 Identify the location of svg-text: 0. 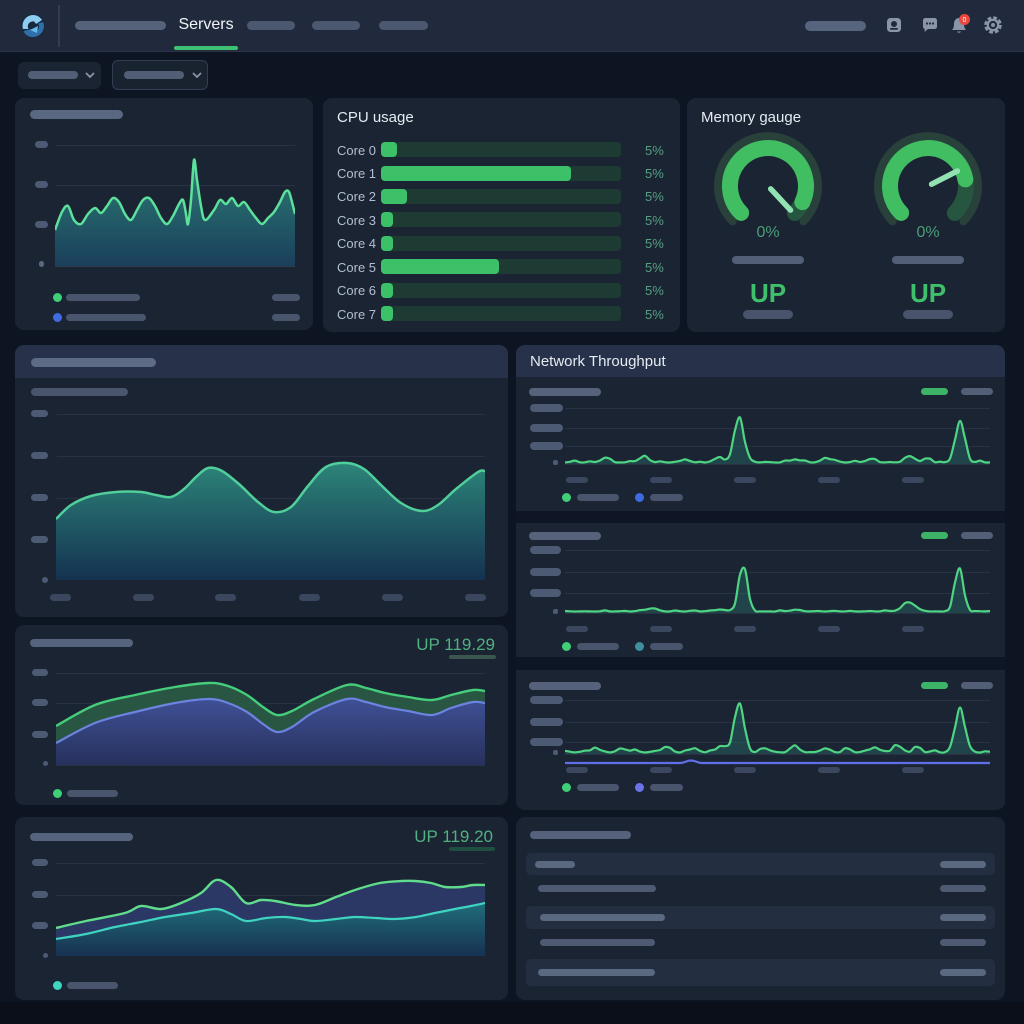
(965, 20).